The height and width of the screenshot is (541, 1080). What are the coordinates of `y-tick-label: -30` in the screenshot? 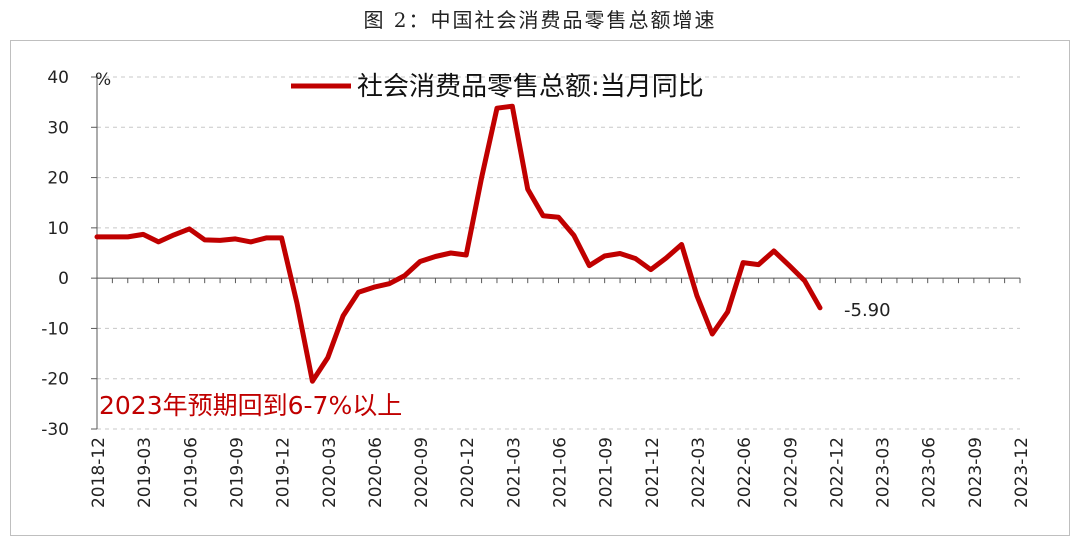 It's located at (55, 430).